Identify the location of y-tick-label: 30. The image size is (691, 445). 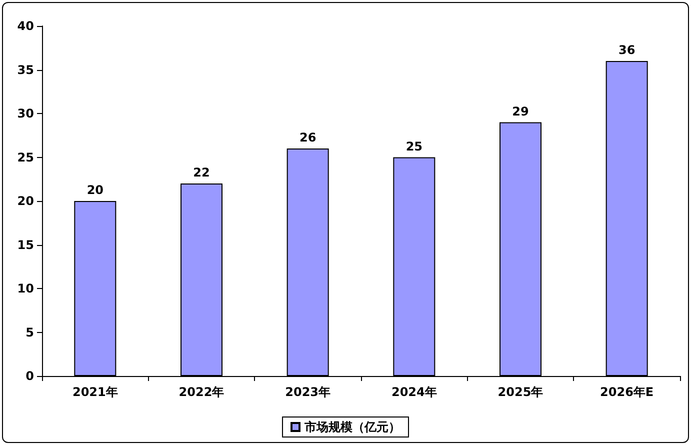
(25, 113).